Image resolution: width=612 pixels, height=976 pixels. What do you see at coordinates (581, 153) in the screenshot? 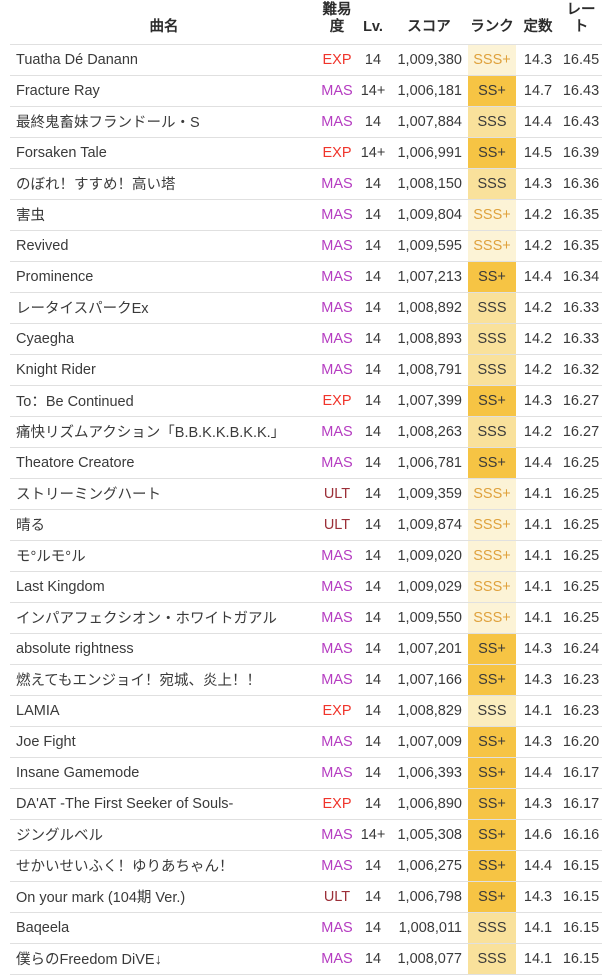
I see `rate-cell: 16.39` at bounding box center [581, 153].